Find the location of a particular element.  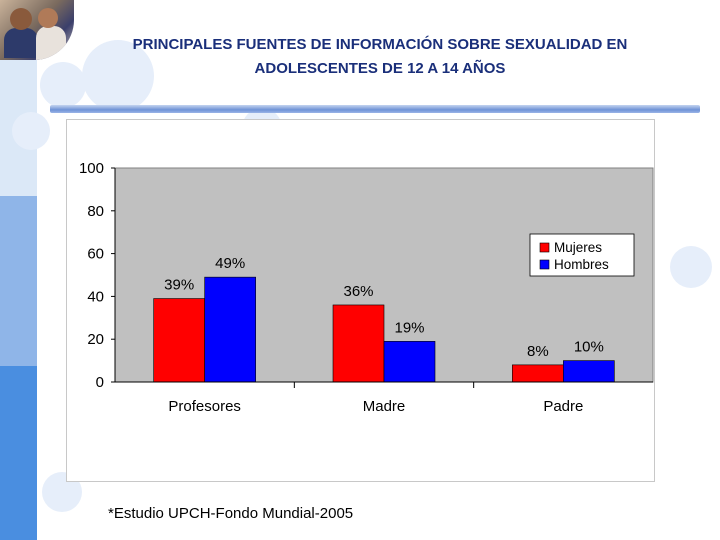

x-tick-label: Padre is located at coordinates (563, 406).